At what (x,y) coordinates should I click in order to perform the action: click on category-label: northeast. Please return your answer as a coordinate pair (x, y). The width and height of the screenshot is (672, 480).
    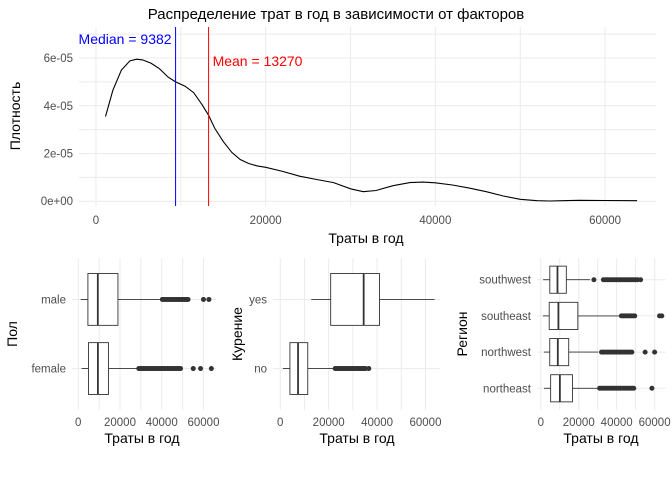
    Looking at the image, I should click on (507, 389).